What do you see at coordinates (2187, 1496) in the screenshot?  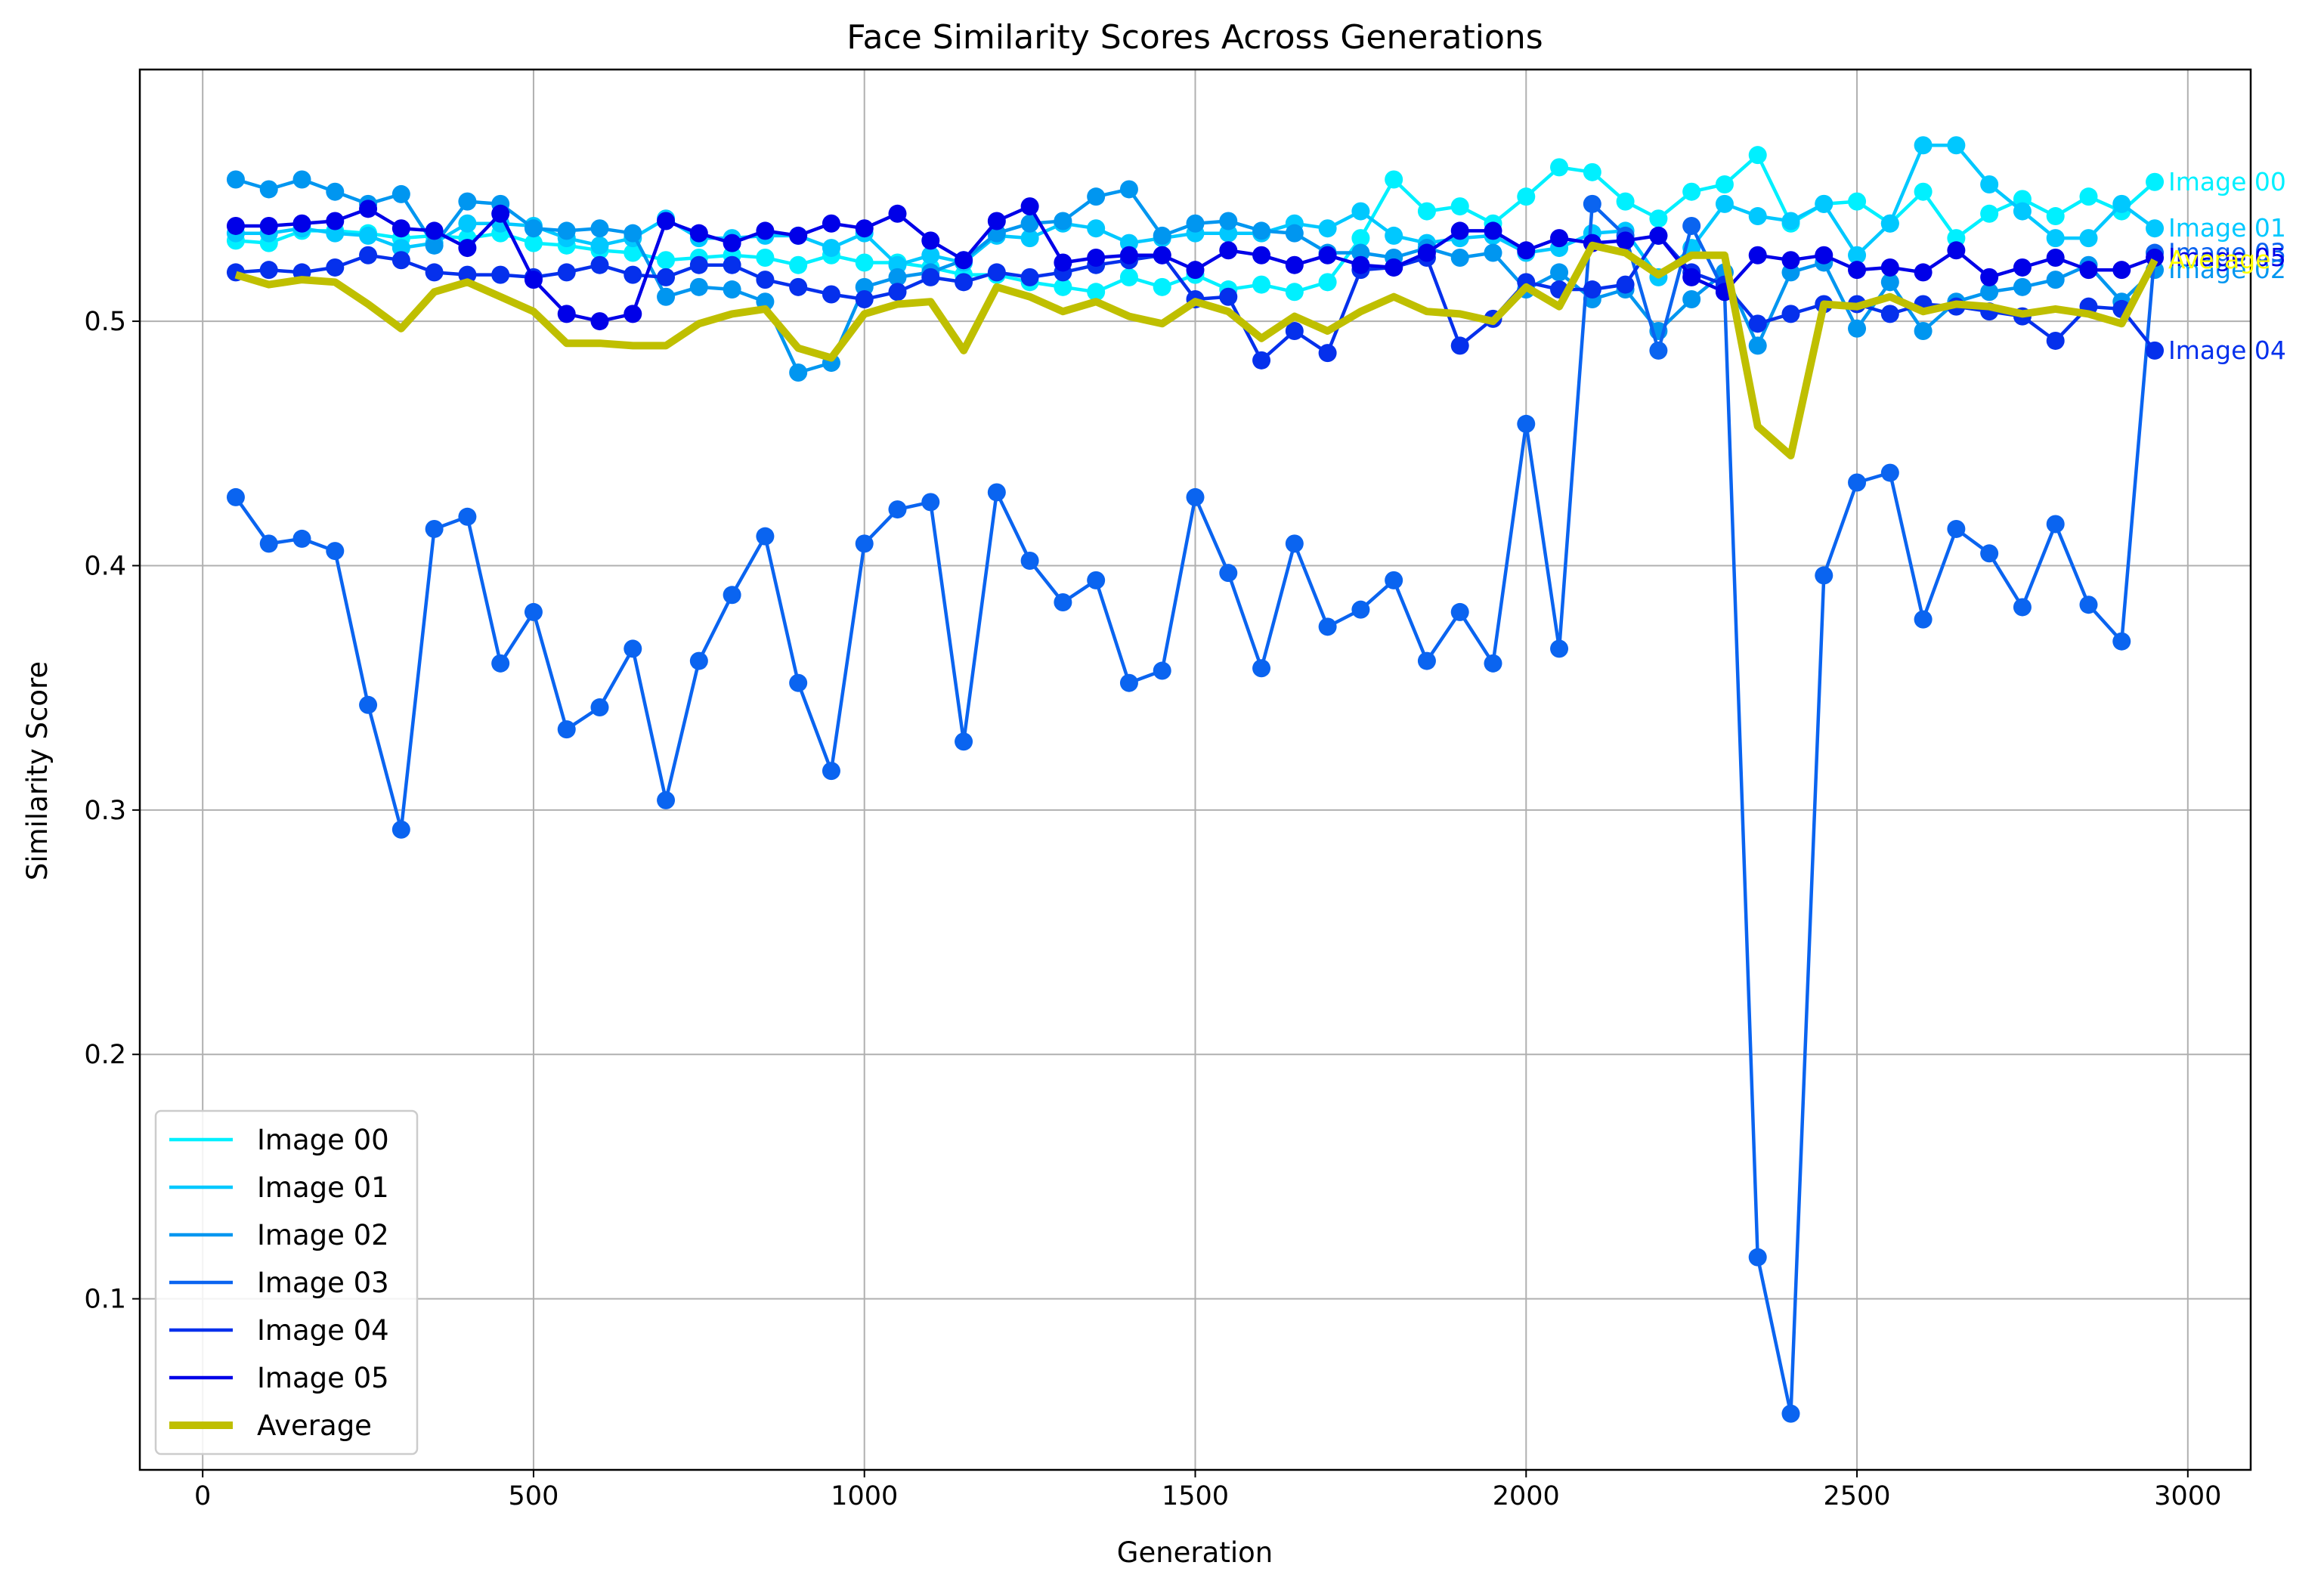 I see `x-tick-label: 3000` at bounding box center [2187, 1496].